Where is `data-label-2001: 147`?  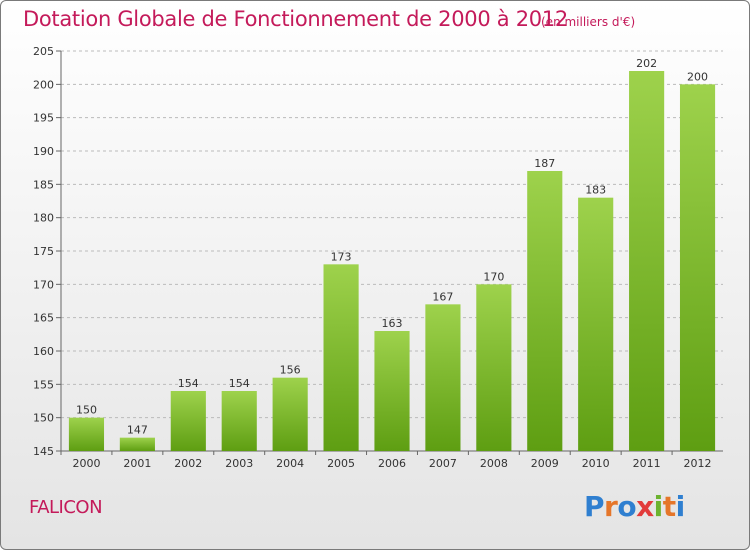 data-label-2001: 147 is located at coordinates (137, 430).